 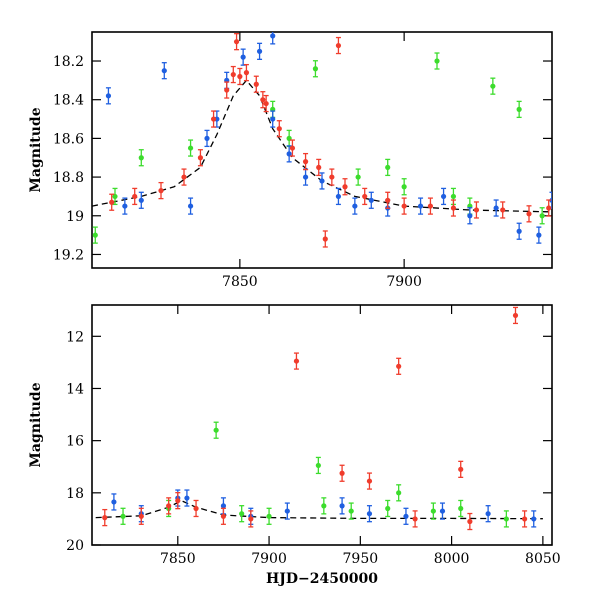 What do you see at coordinates (75, 337) in the screenshot?
I see `y-tick-label: 12` at bounding box center [75, 337].